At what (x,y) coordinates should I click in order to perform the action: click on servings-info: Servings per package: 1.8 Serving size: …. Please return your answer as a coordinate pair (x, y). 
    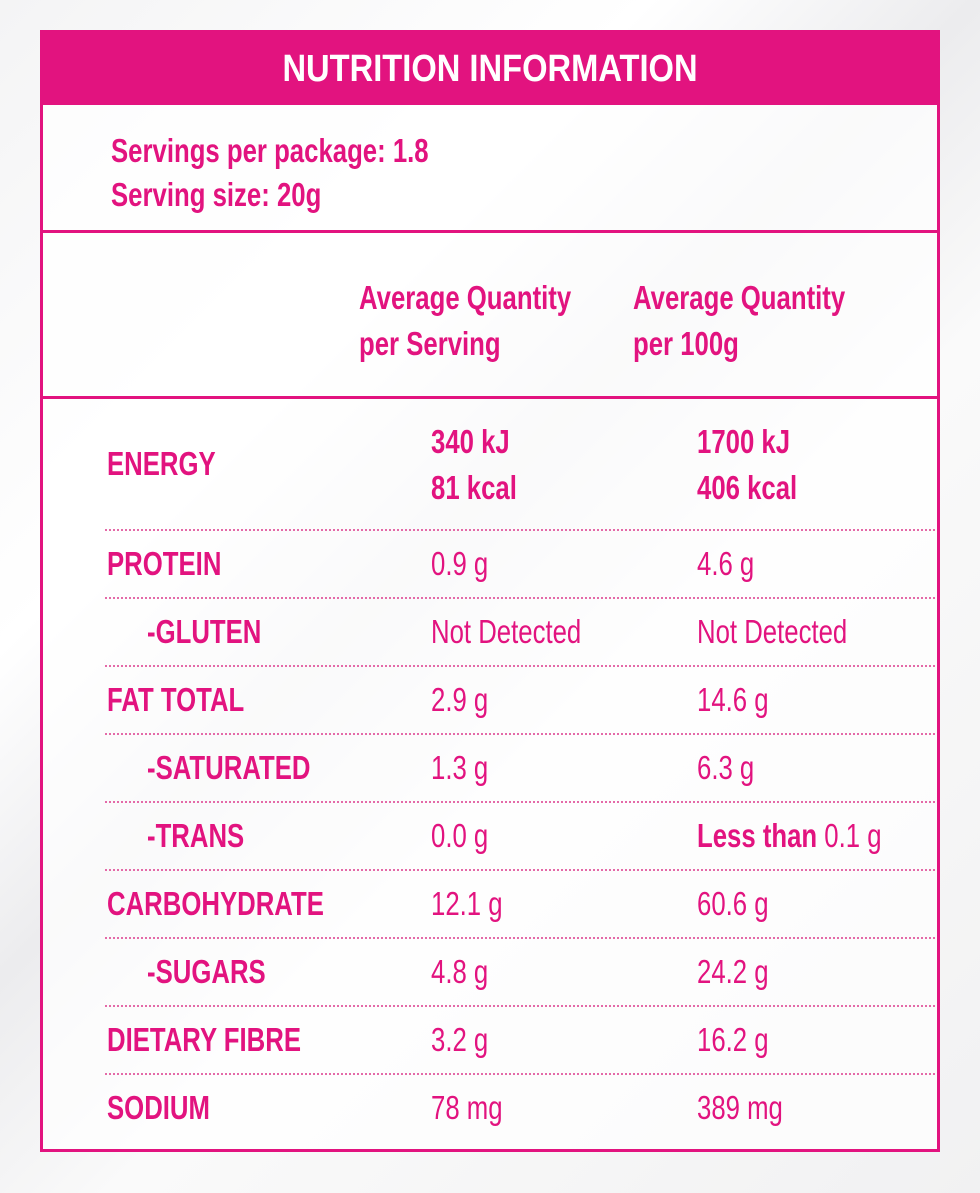
    Looking at the image, I should click on (490, 169).